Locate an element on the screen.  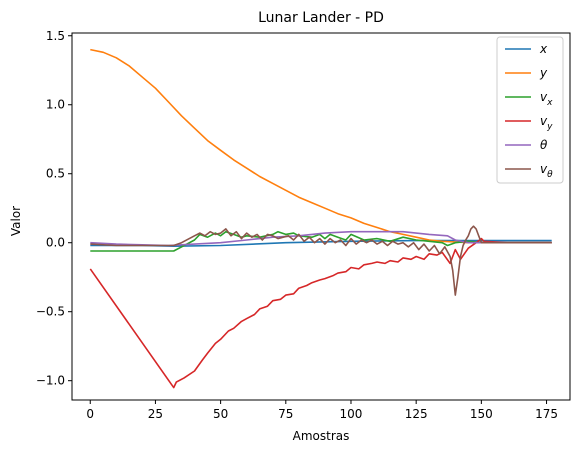
legend: xy vx vy θ vθ is located at coordinates (530, 110).